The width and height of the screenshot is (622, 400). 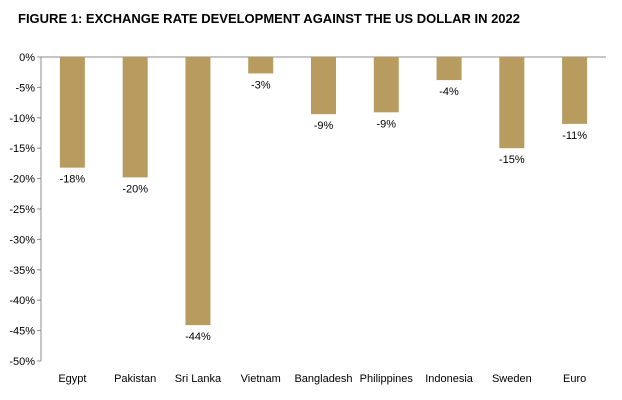 I want to click on data-label: -3%, so click(x=261, y=85).